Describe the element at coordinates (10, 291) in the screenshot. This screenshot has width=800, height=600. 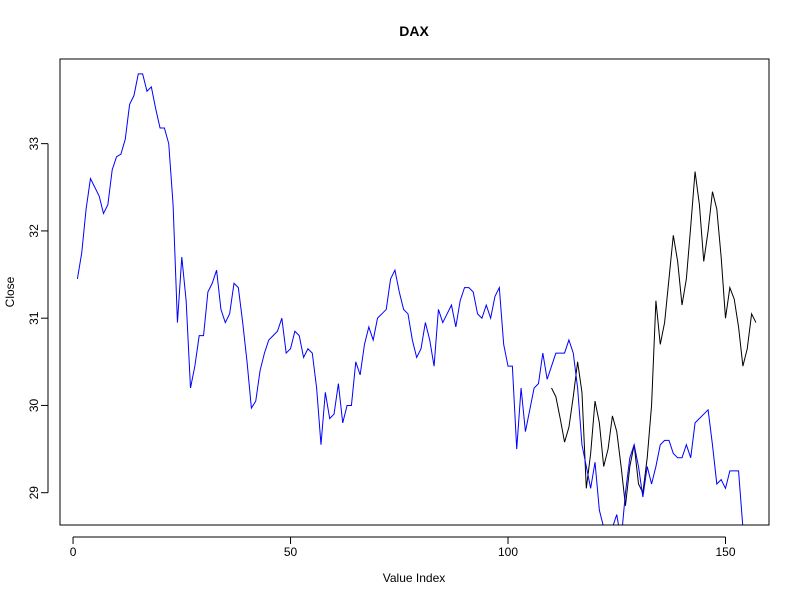
I see `y-axis-label: Close` at that location.